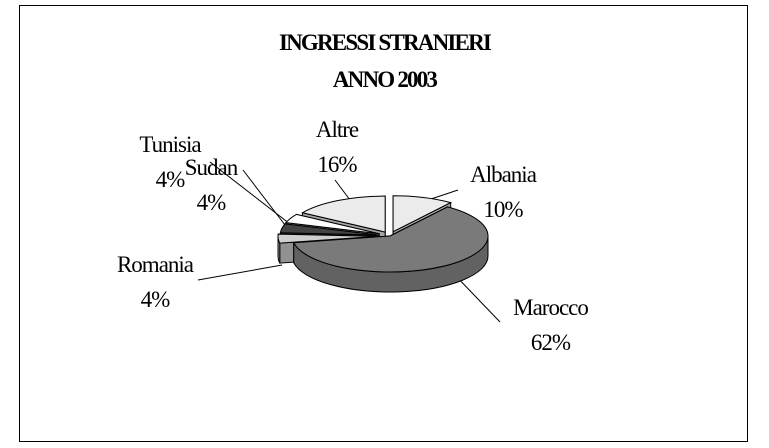 The height and width of the screenshot is (448, 769). Describe the element at coordinates (329, 229) in the screenshot. I see `slice-sudan-top` at that location.